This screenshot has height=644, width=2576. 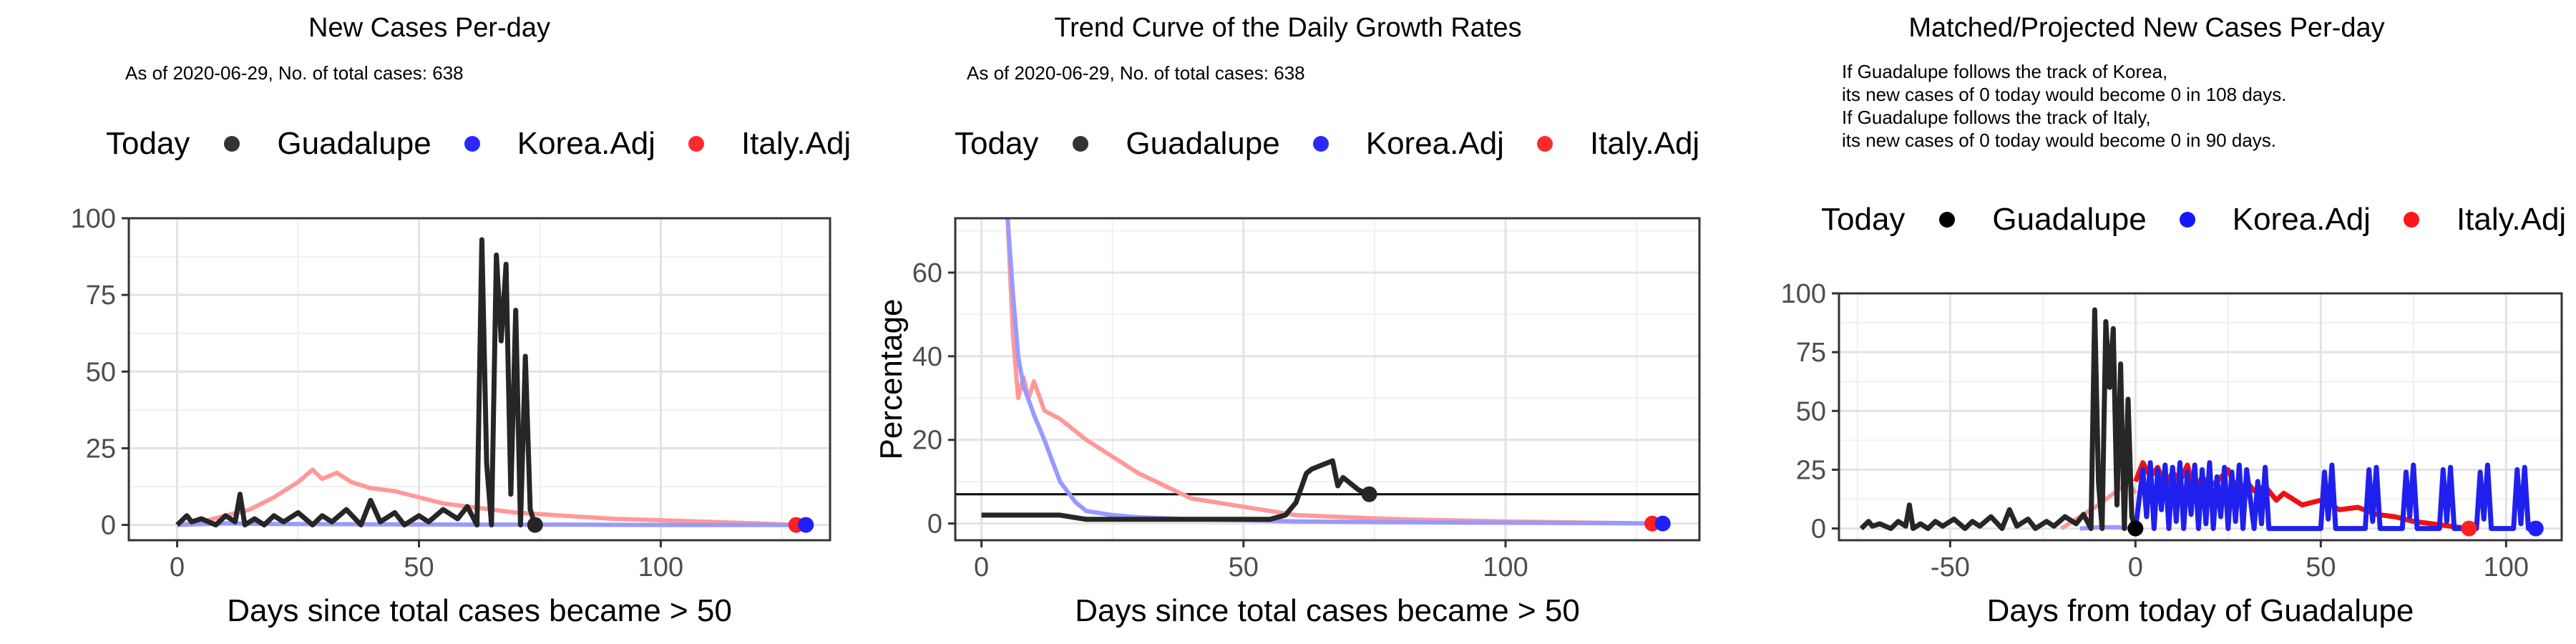 I want to click on chart-title: Trend Curve of the Daily Growth Rates, so click(x=1288, y=28).